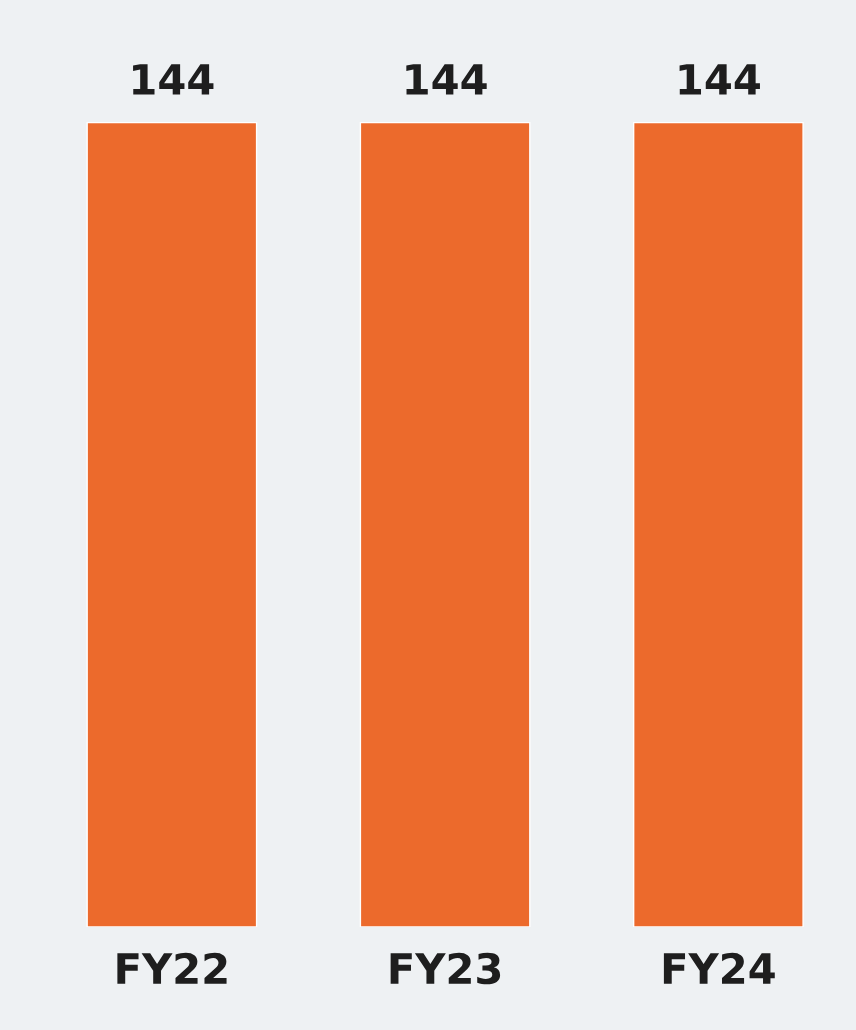 Image resolution: width=856 pixels, height=1030 pixels. What do you see at coordinates (445, 968) in the screenshot?
I see `x-tick-label: FY23` at bounding box center [445, 968].